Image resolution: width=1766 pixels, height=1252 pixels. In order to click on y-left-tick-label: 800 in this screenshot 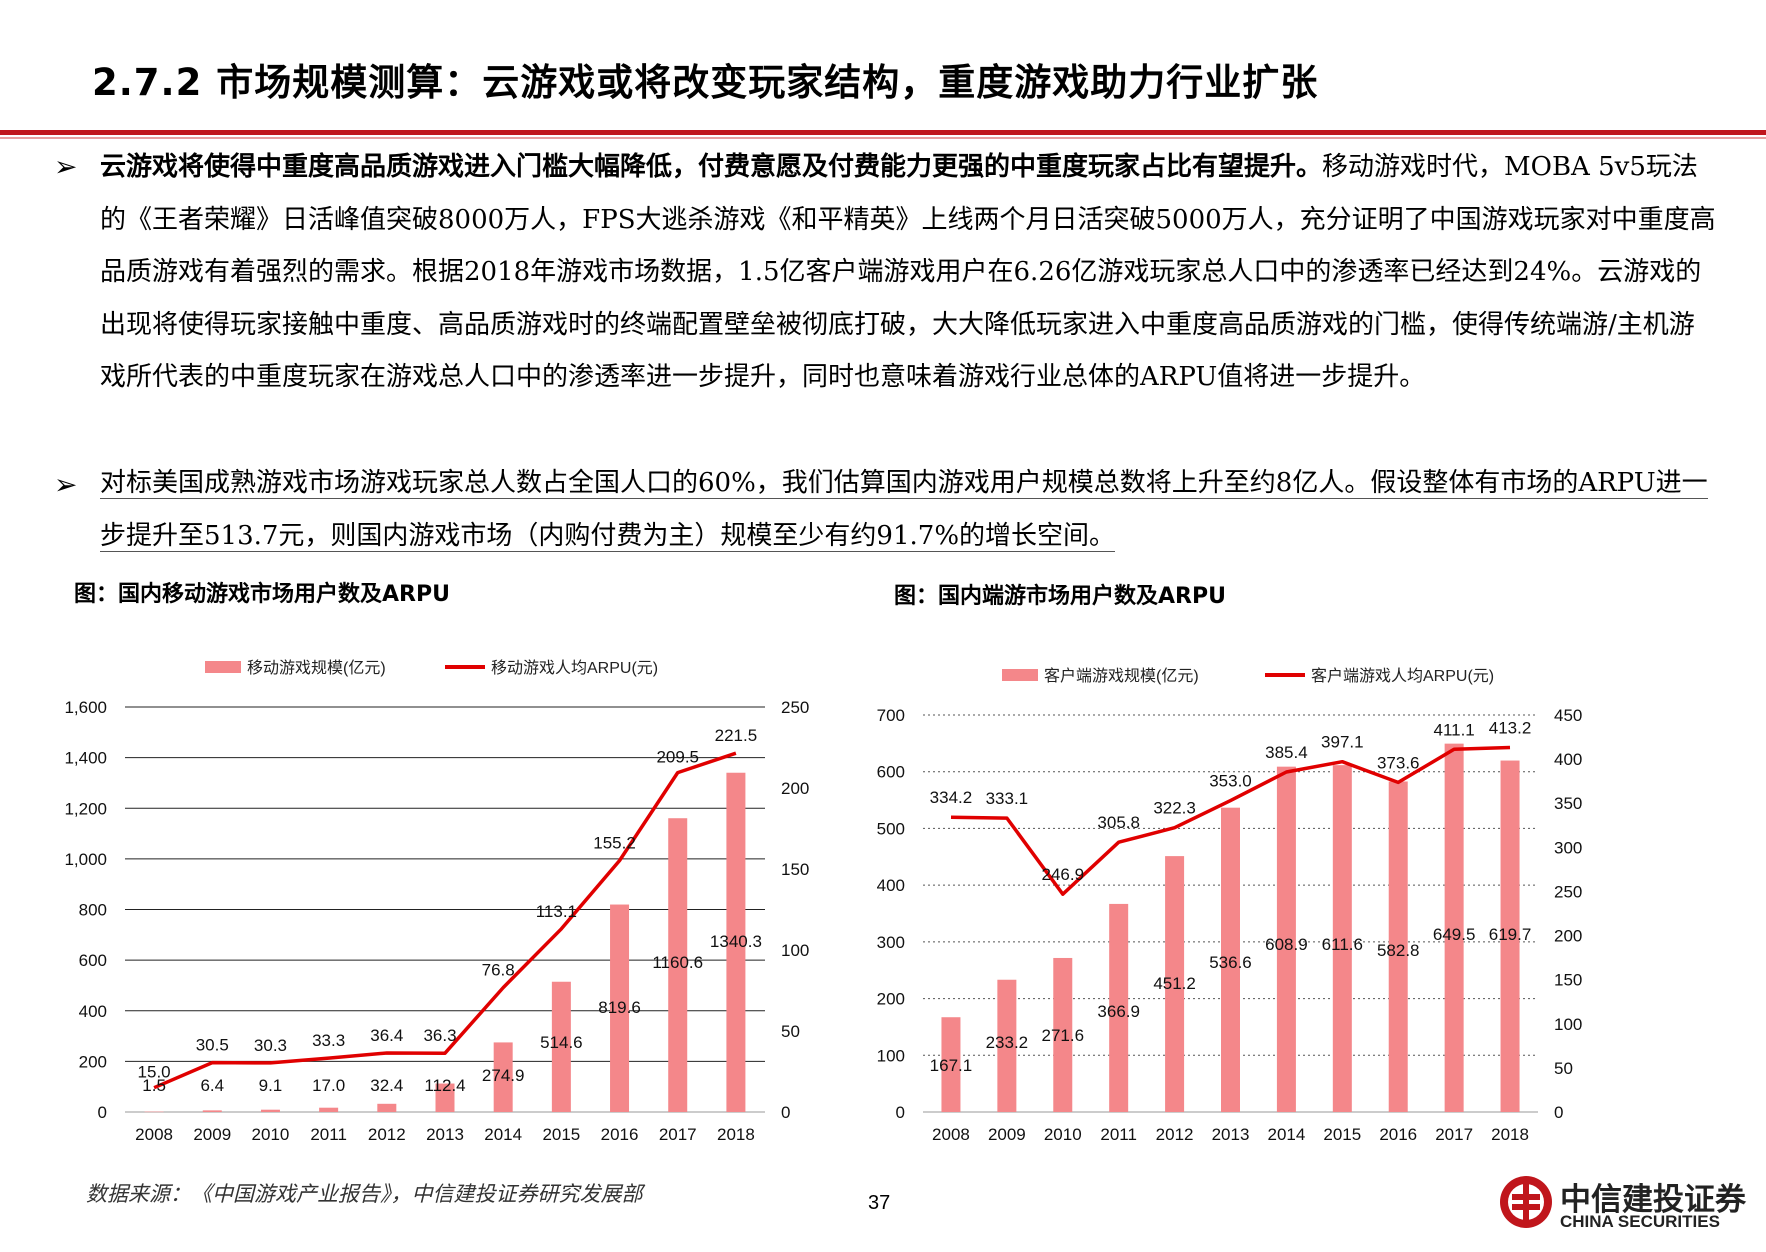, I will do `click(93, 910)`.